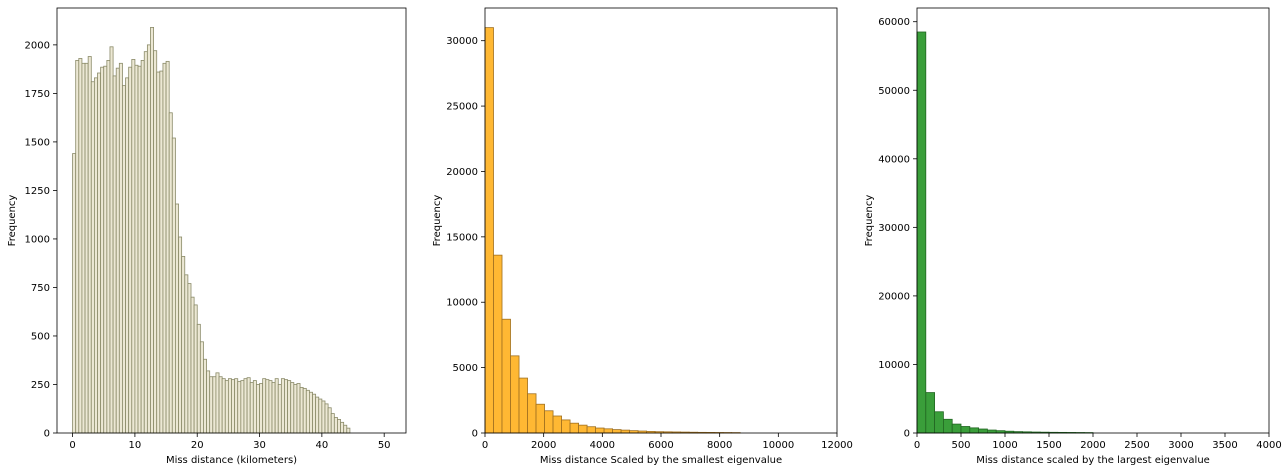 Image resolution: width=1288 pixels, height=471 pixels. What do you see at coordinates (907, 434) in the screenshot?
I see `y-tick-label: 0` at bounding box center [907, 434].